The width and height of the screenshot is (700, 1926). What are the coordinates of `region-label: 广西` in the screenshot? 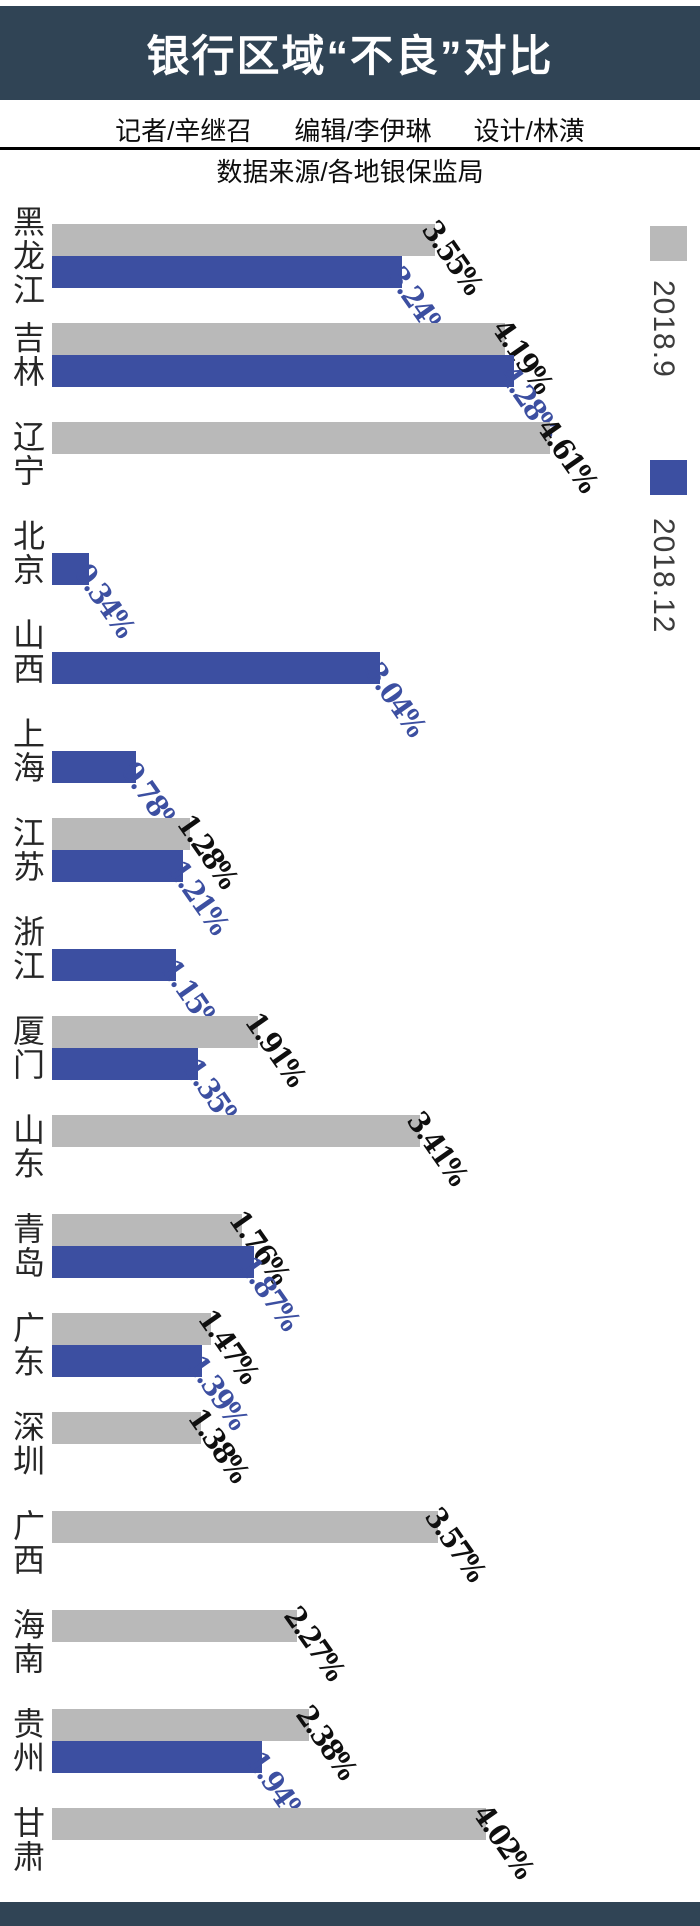 It's located at (27, 1543).